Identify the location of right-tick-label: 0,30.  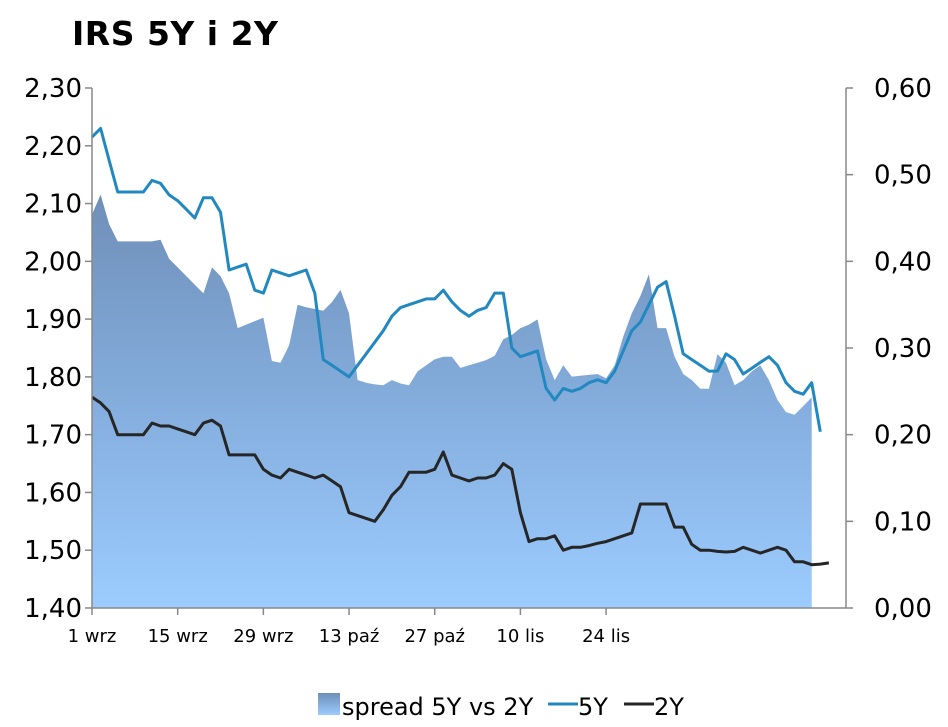
(903, 349).